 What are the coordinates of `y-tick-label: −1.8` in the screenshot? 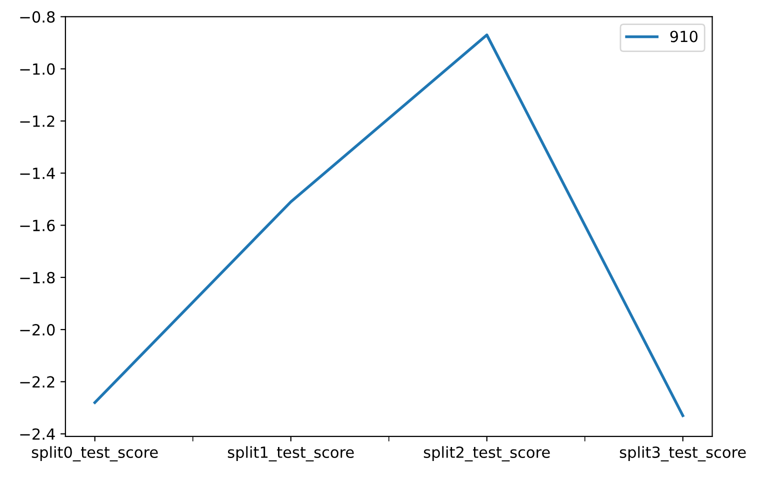 It's located at (37, 278).